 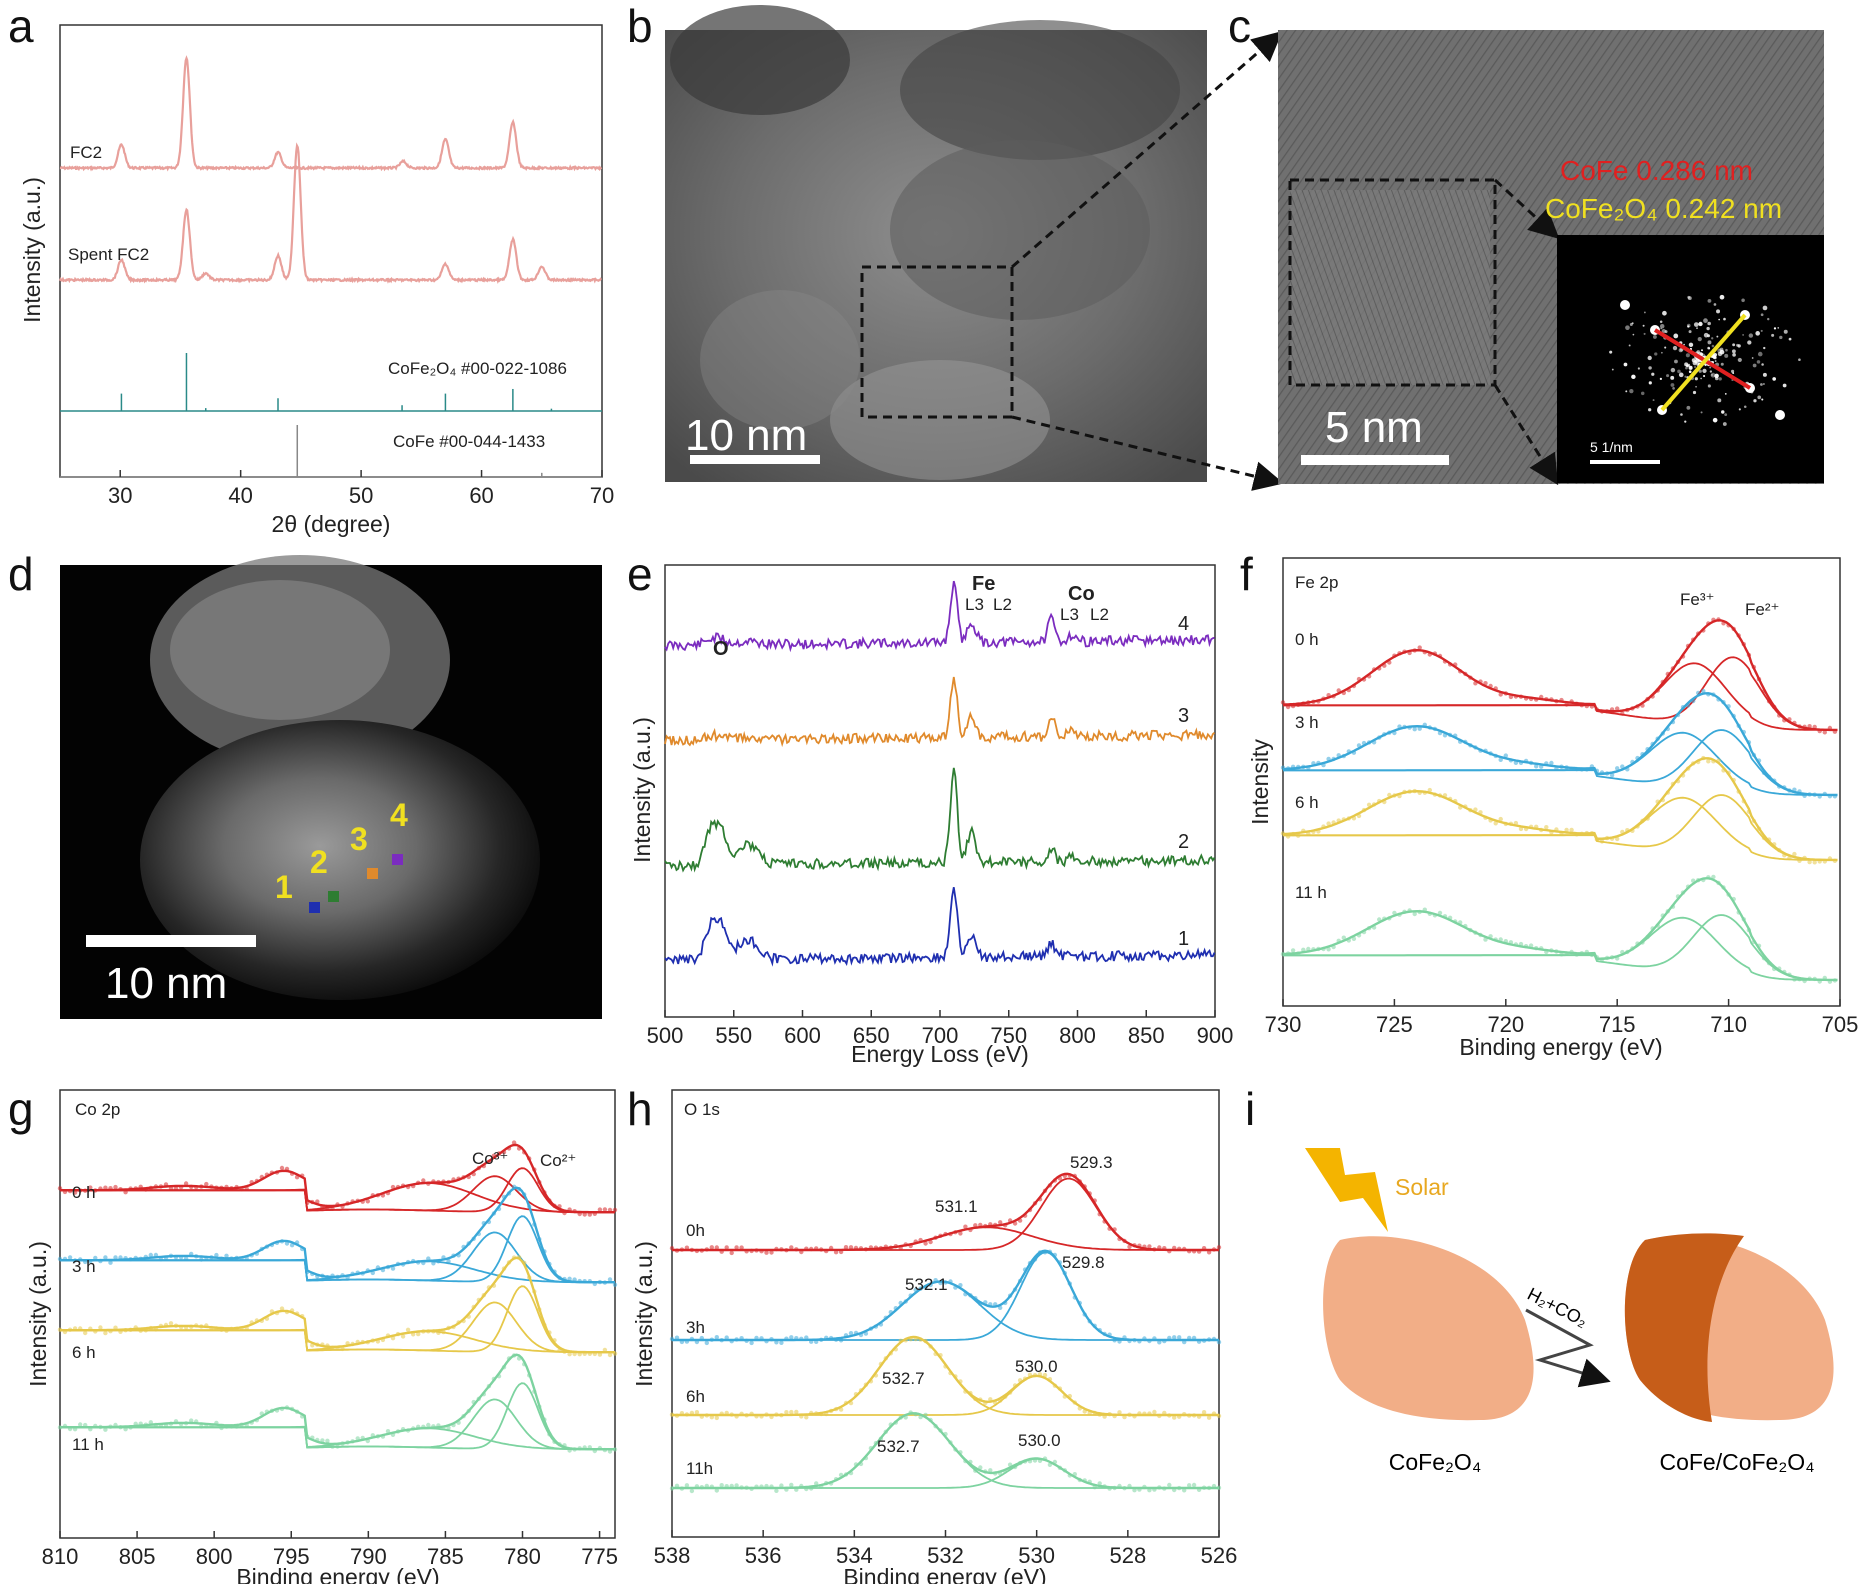 I want to click on o1s-series-11h: 11h, so click(x=699, y=1468).